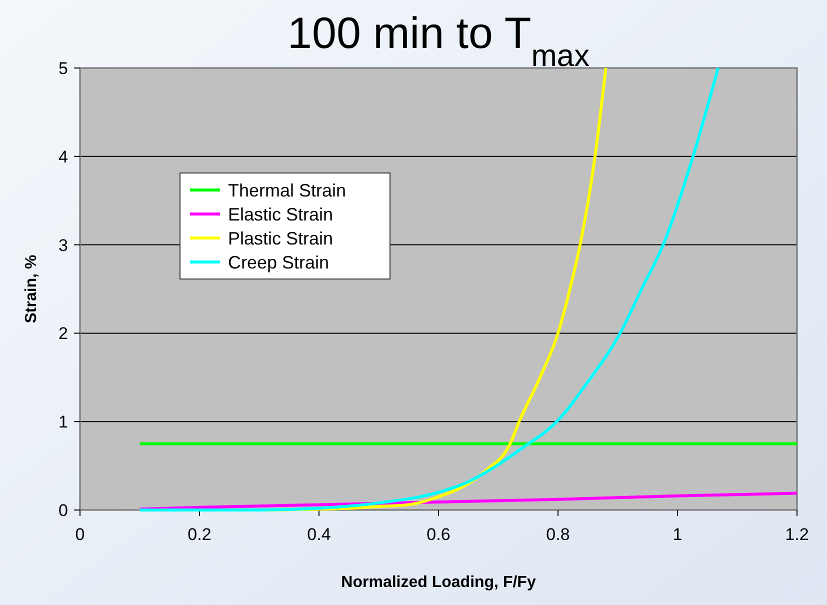  I want to click on line-series, so click(468, 501).